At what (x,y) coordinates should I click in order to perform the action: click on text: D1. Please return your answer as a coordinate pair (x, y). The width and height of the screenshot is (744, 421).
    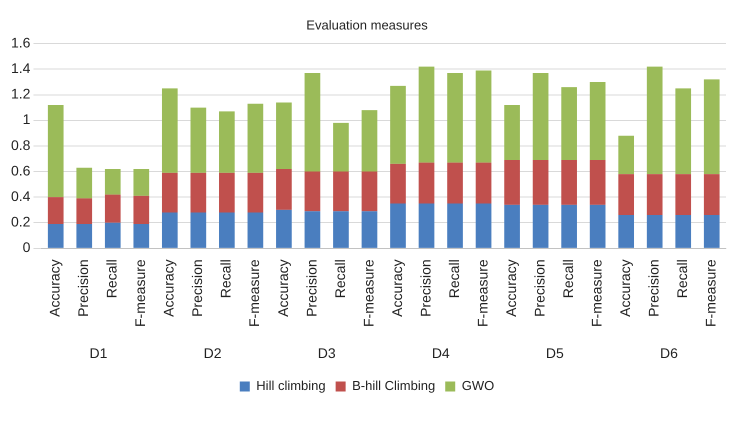
    Looking at the image, I should click on (99, 352).